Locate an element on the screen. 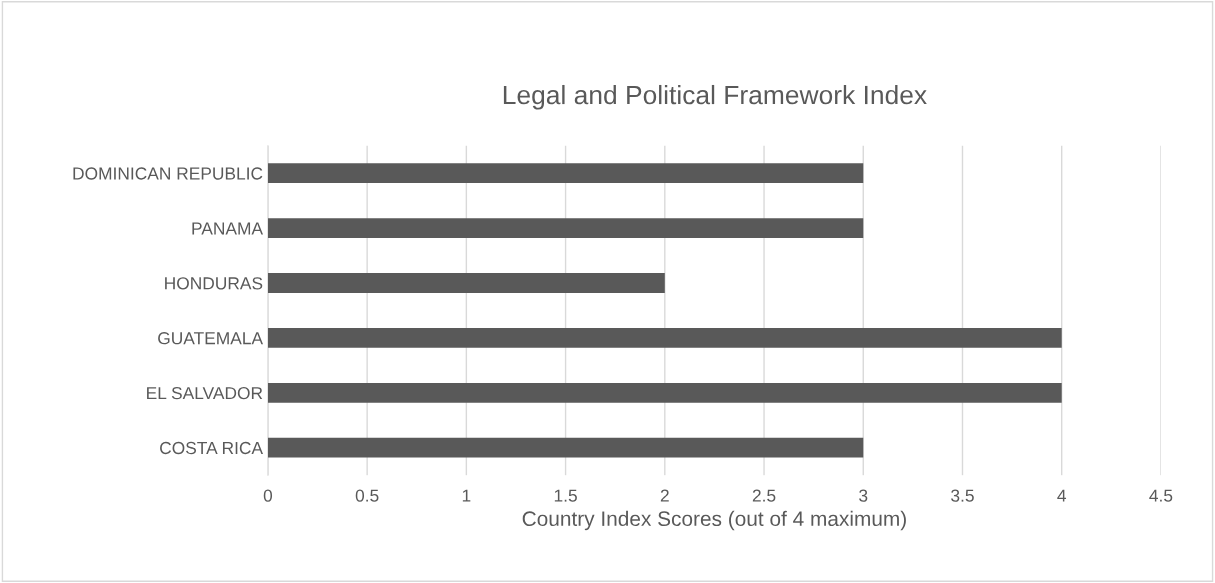 The height and width of the screenshot is (583, 1215). y-tick-label: EL SALVADOR is located at coordinates (205, 393).